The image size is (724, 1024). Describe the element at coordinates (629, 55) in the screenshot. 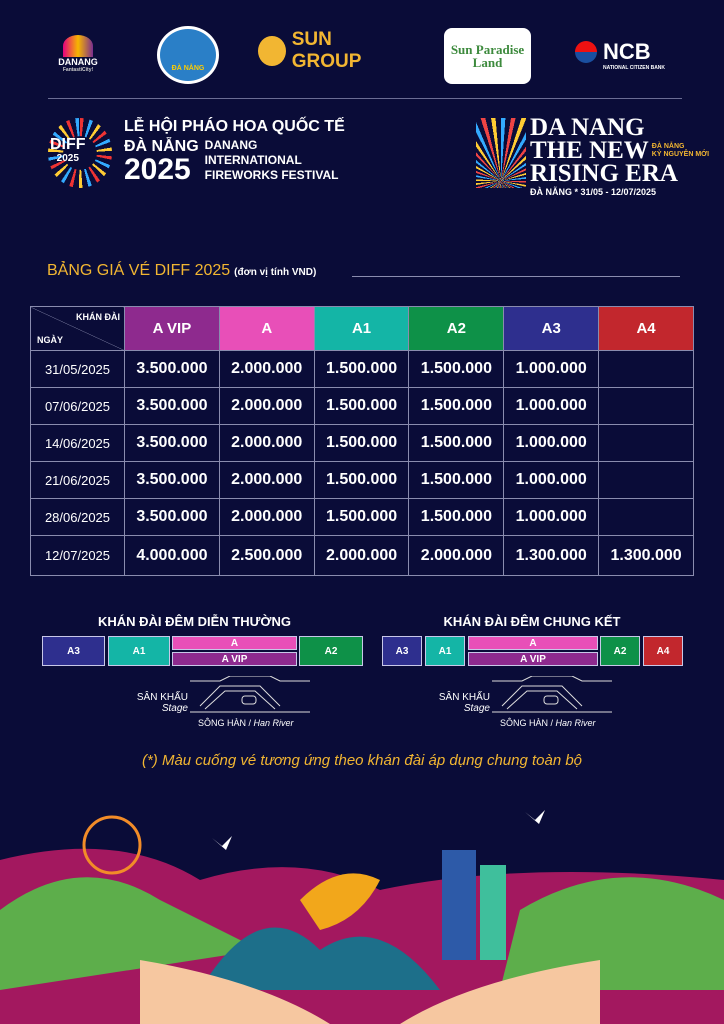

I see `ncb-logo: NCB NATIONAL CITIZEN BANK` at that location.